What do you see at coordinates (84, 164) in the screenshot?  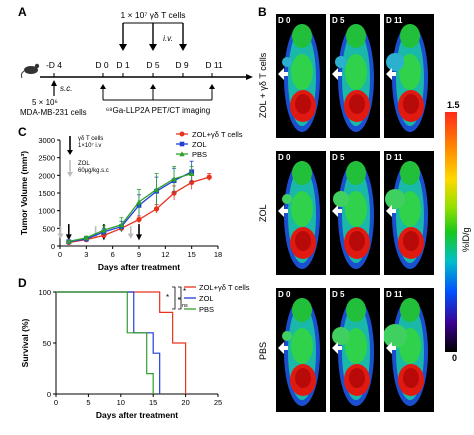 I see `annotation-zol: ZOL` at bounding box center [84, 164].